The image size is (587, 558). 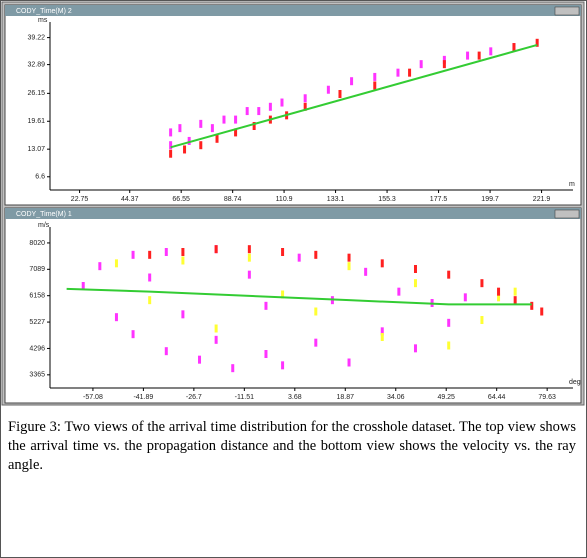 What do you see at coordinates (93, 397) in the screenshot?
I see `x-tick-label: -57.08` at bounding box center [93, 397].